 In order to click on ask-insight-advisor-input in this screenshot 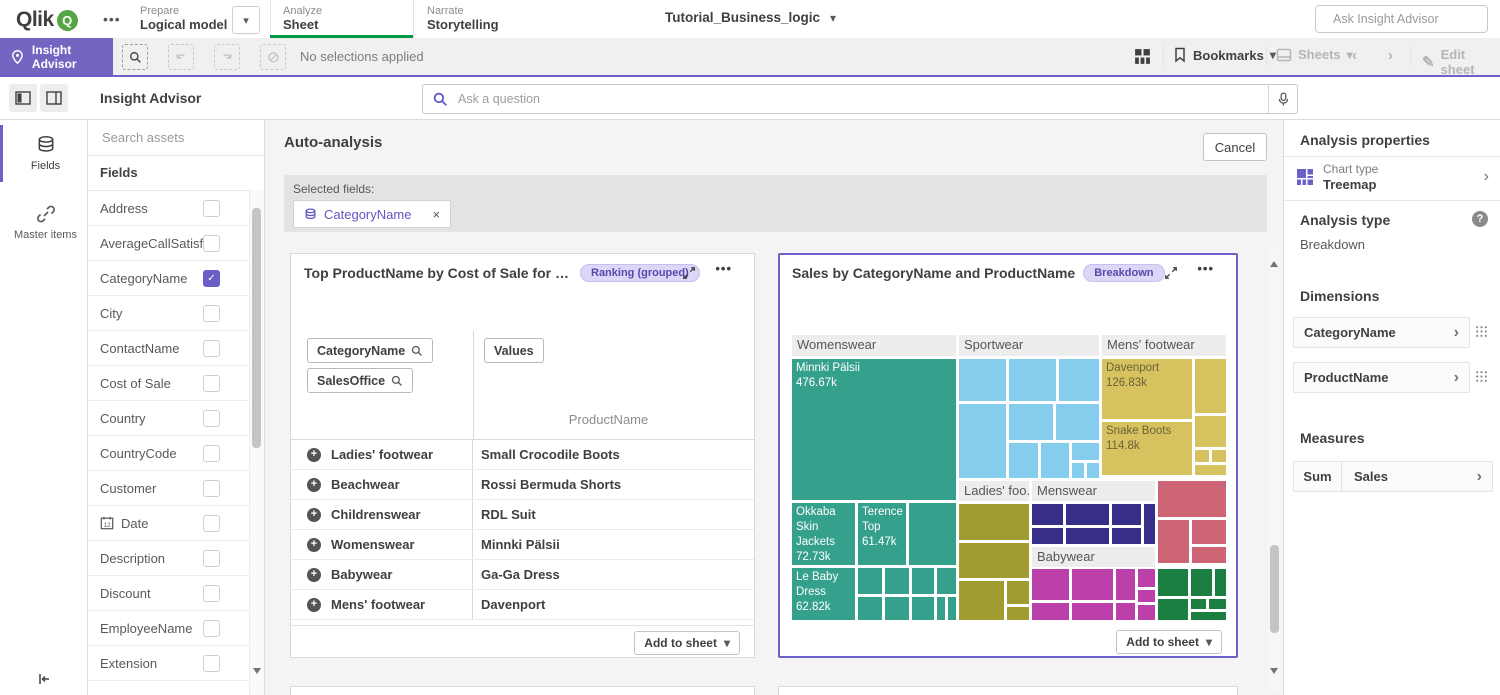, I will do `click(1413, 19)`.